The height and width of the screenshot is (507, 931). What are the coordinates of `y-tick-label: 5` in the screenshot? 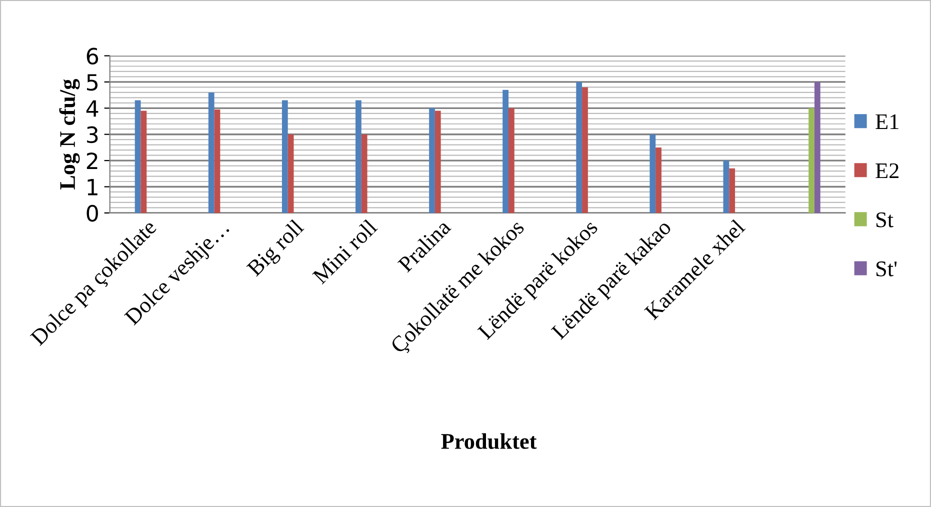 It's located at (92, 82).